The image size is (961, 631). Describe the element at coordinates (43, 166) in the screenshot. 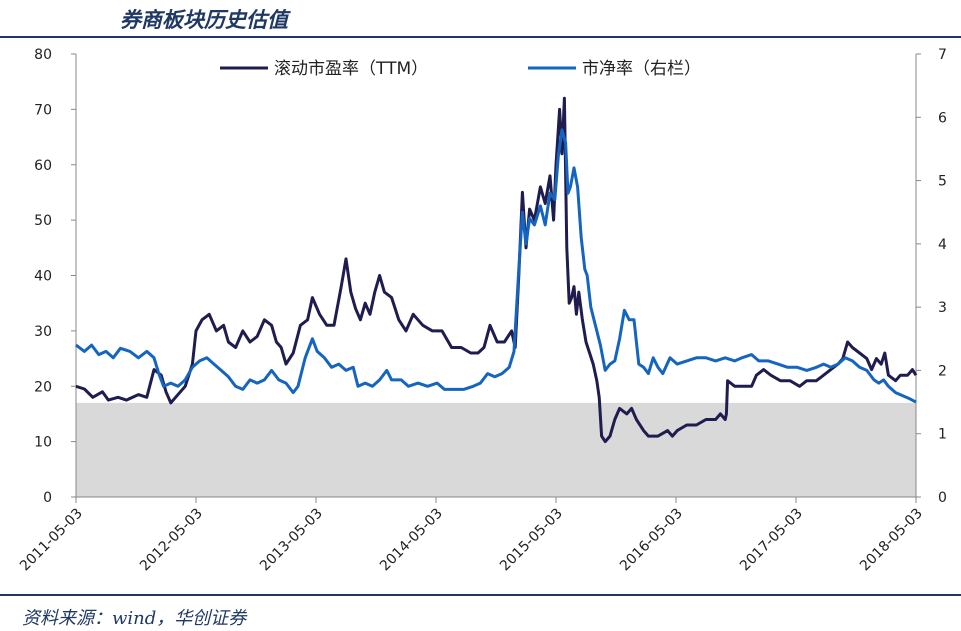

I see `left-tick-label: 60` at that location.